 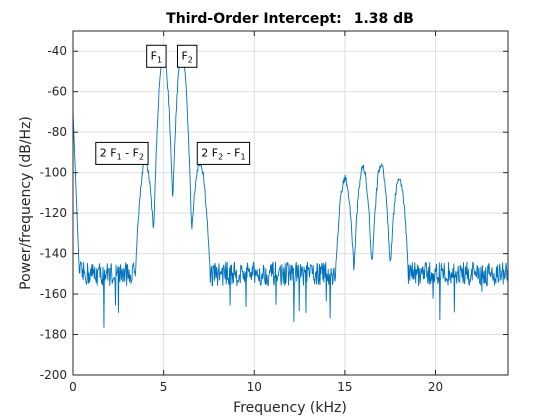 I want to click on x-tick-label: 15, so click(x=344, y=387).